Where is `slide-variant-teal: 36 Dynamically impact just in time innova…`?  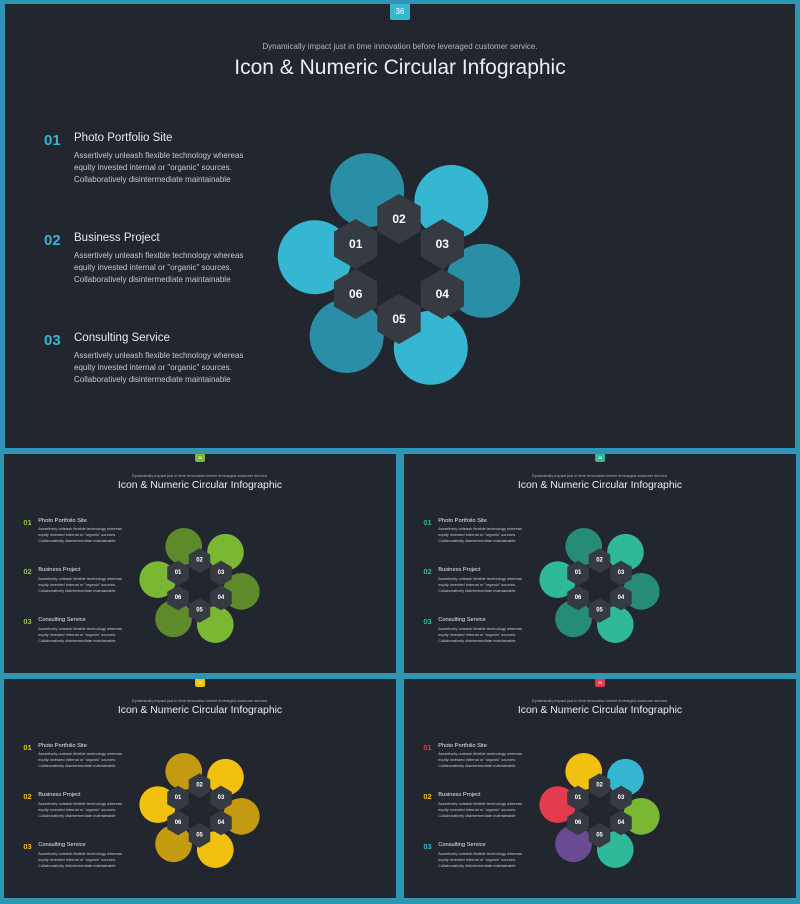 slide-variant-teal: 36 Dynamically impact just in time innova… is located at coordinates (600, 563).